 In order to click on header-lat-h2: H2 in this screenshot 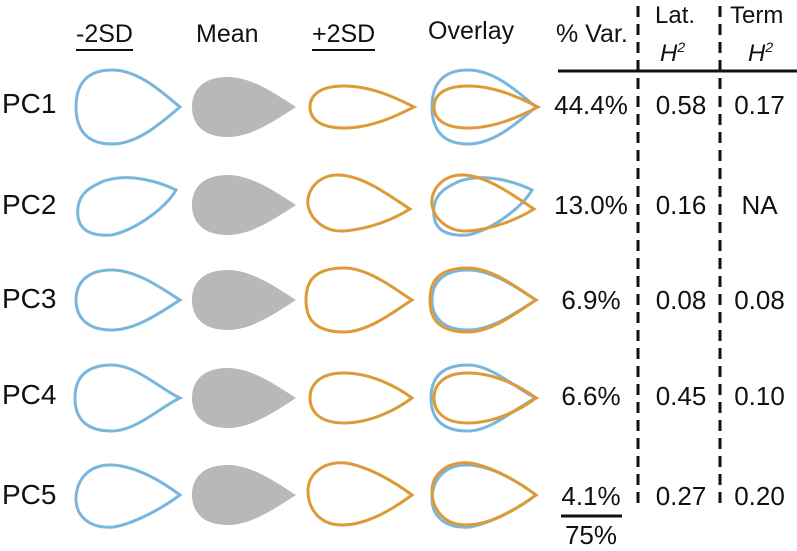, I will do `click(672, 53)`.